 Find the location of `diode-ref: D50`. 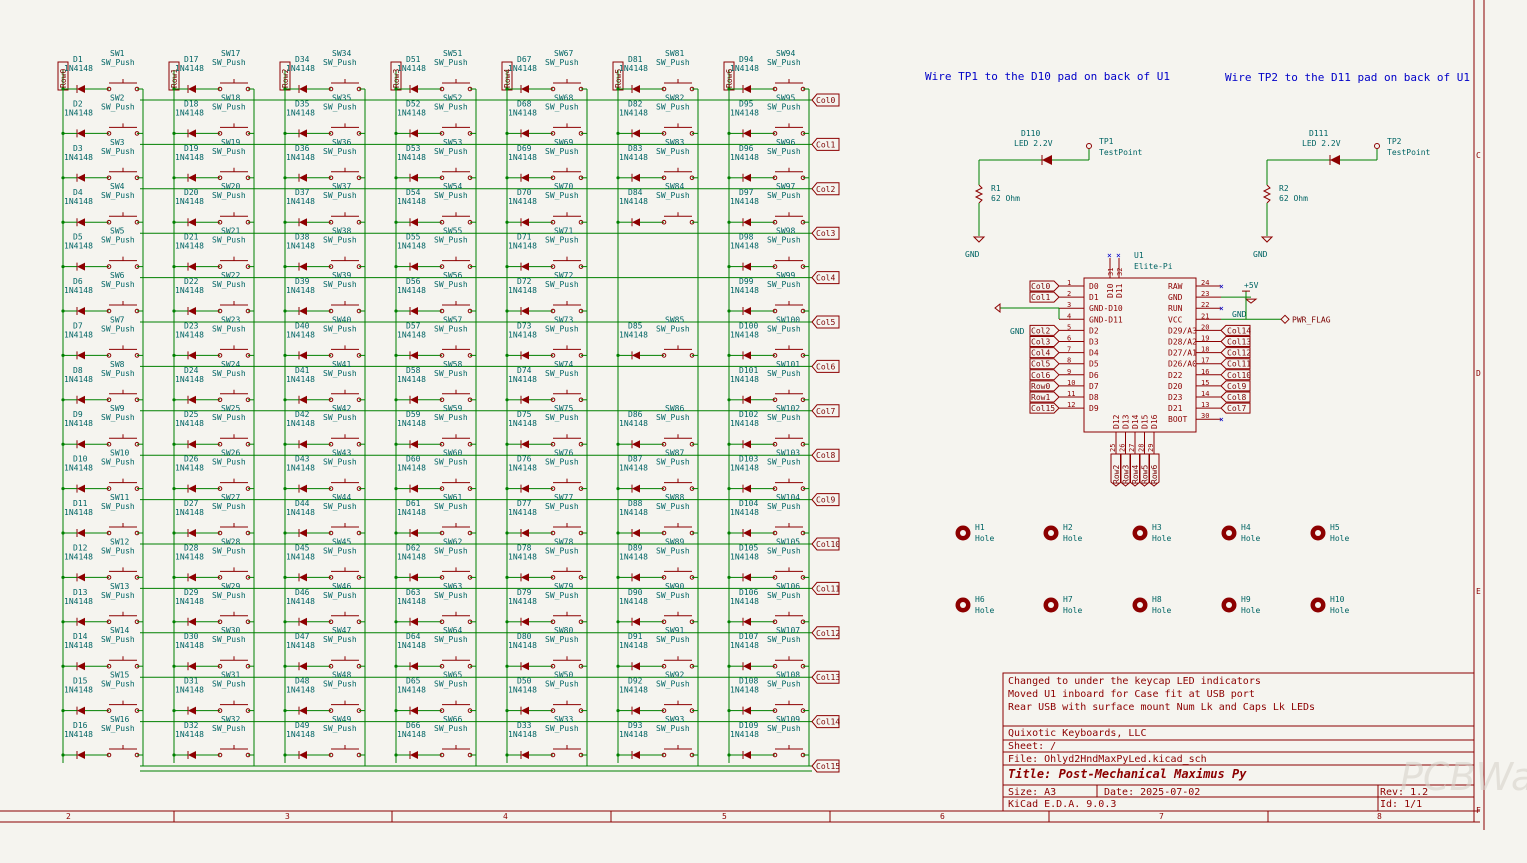

diode-ref: D50 is located at coordinates (524, 681).